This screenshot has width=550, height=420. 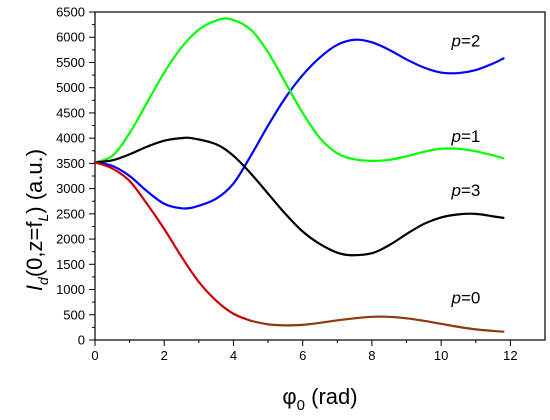 What do you see at coordinates (74, 314) in the screenshot?
I see `y-tick-label-500: 500` at bounding box center [74, 314].